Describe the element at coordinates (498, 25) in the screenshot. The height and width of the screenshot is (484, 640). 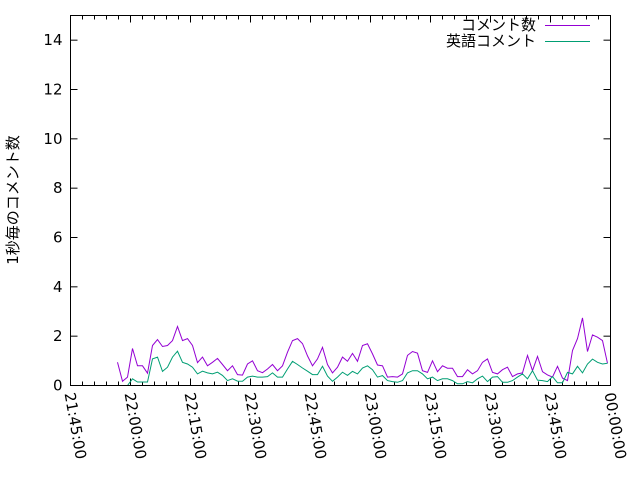
I see `legend-label: コメント数` at that location.